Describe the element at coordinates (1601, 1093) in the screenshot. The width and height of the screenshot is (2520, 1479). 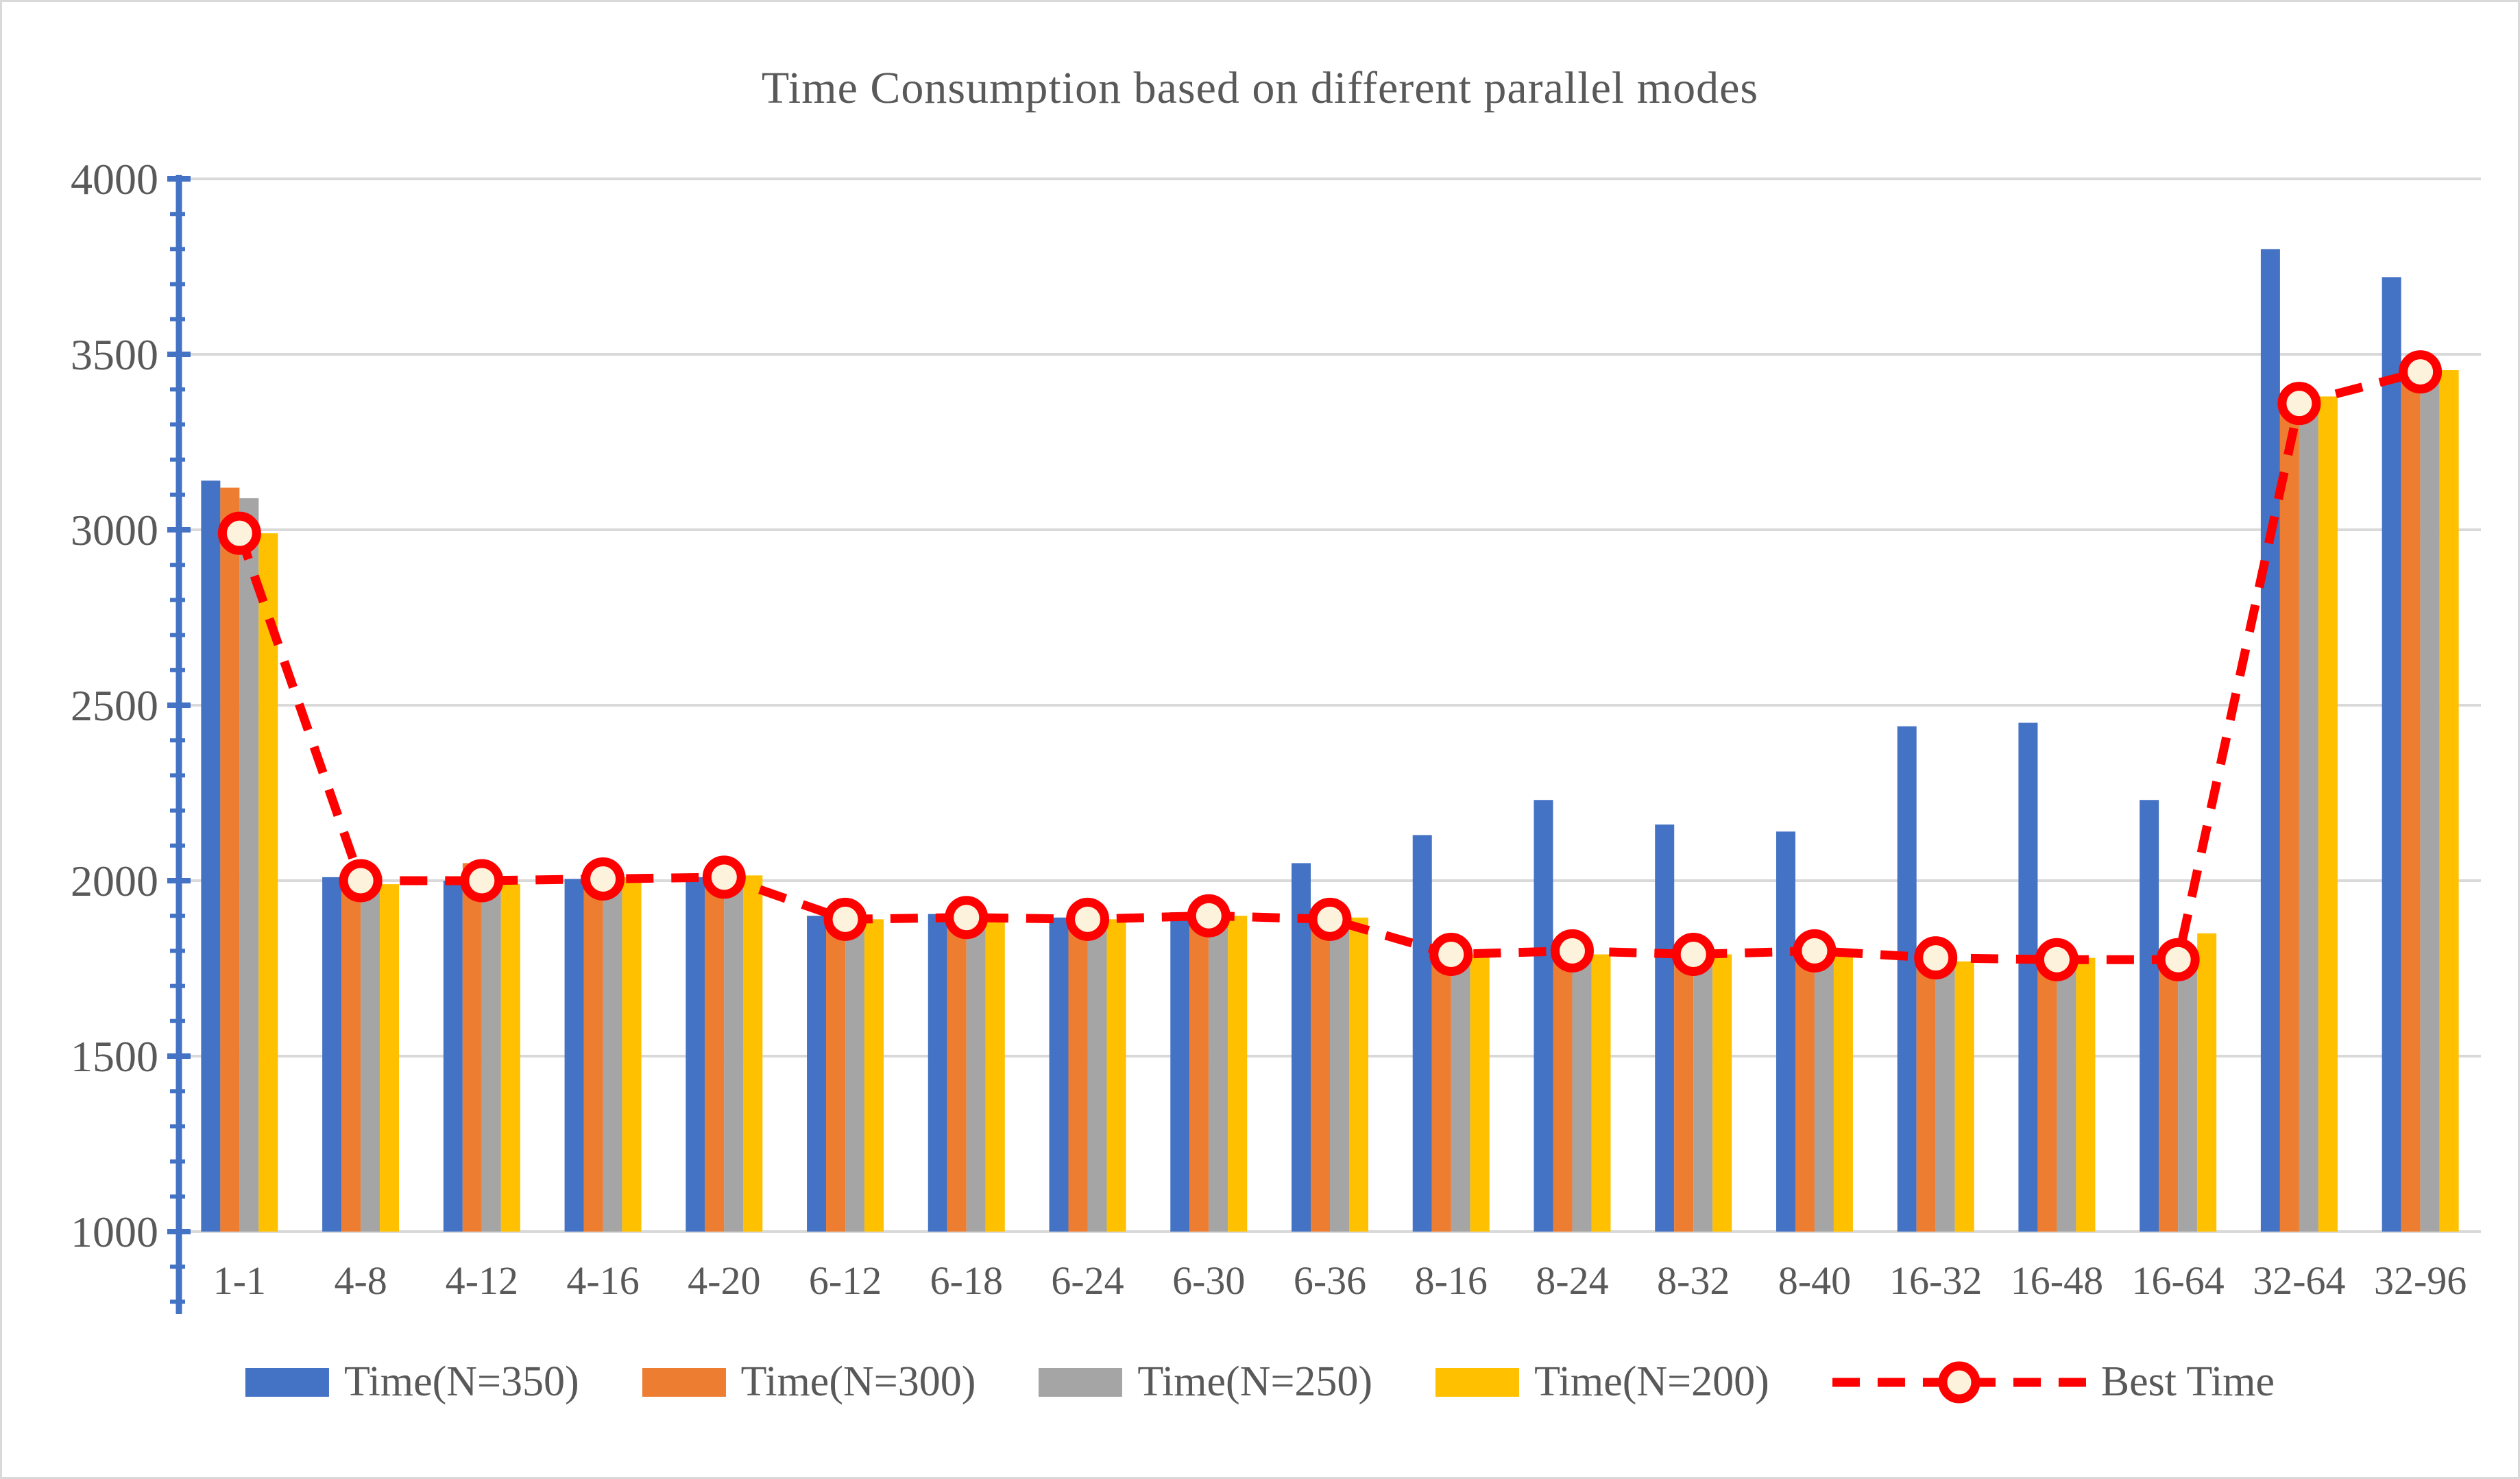
I see `bar-Time(N=200)-8-24` at that location.